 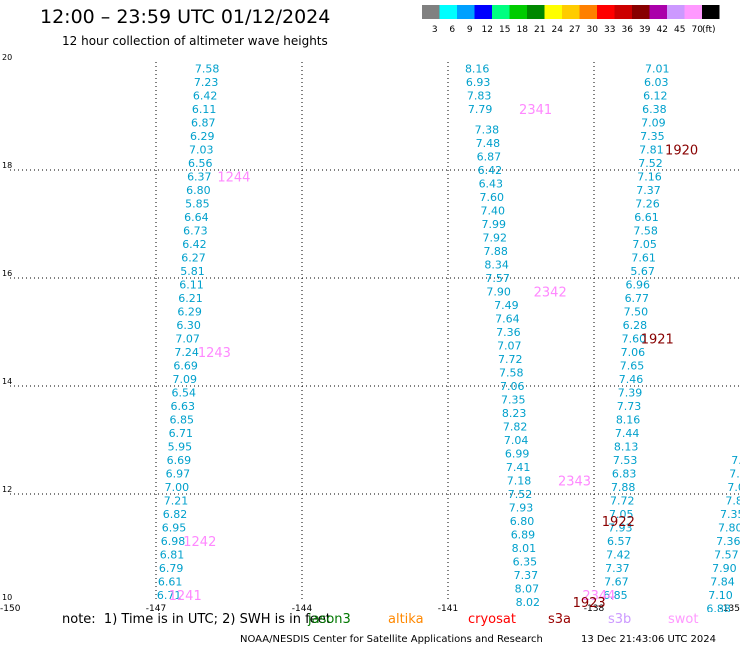 I want to click on wave-height-value: 7.06, so click(x=633, y=352).